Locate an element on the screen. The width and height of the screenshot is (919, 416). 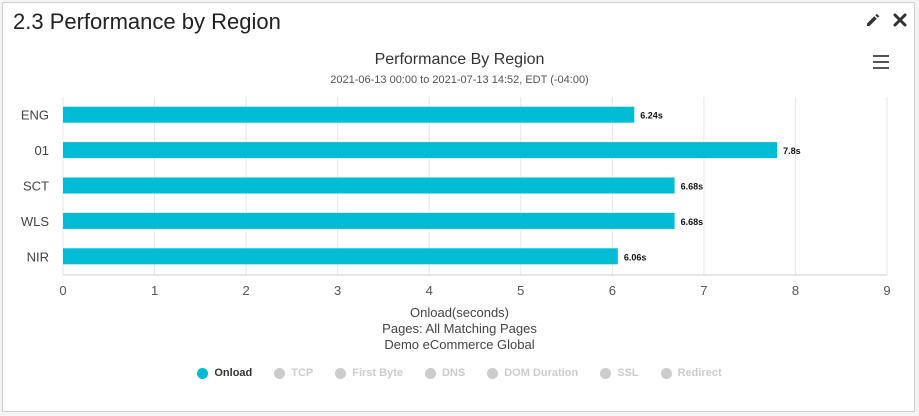
y-category-label: ENG is located at coordinates (35, 115).